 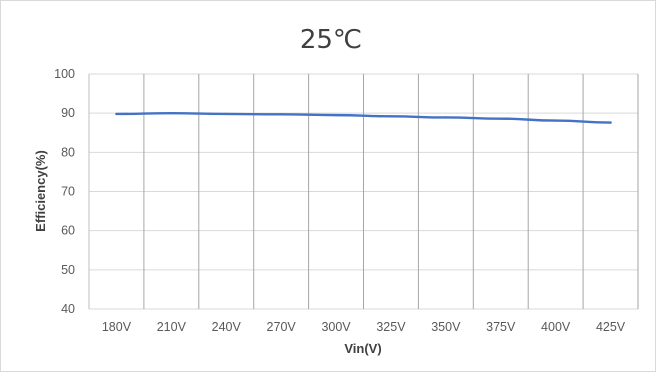 I want to click on x-tick-label: 350V, so click(x=446, y=327).